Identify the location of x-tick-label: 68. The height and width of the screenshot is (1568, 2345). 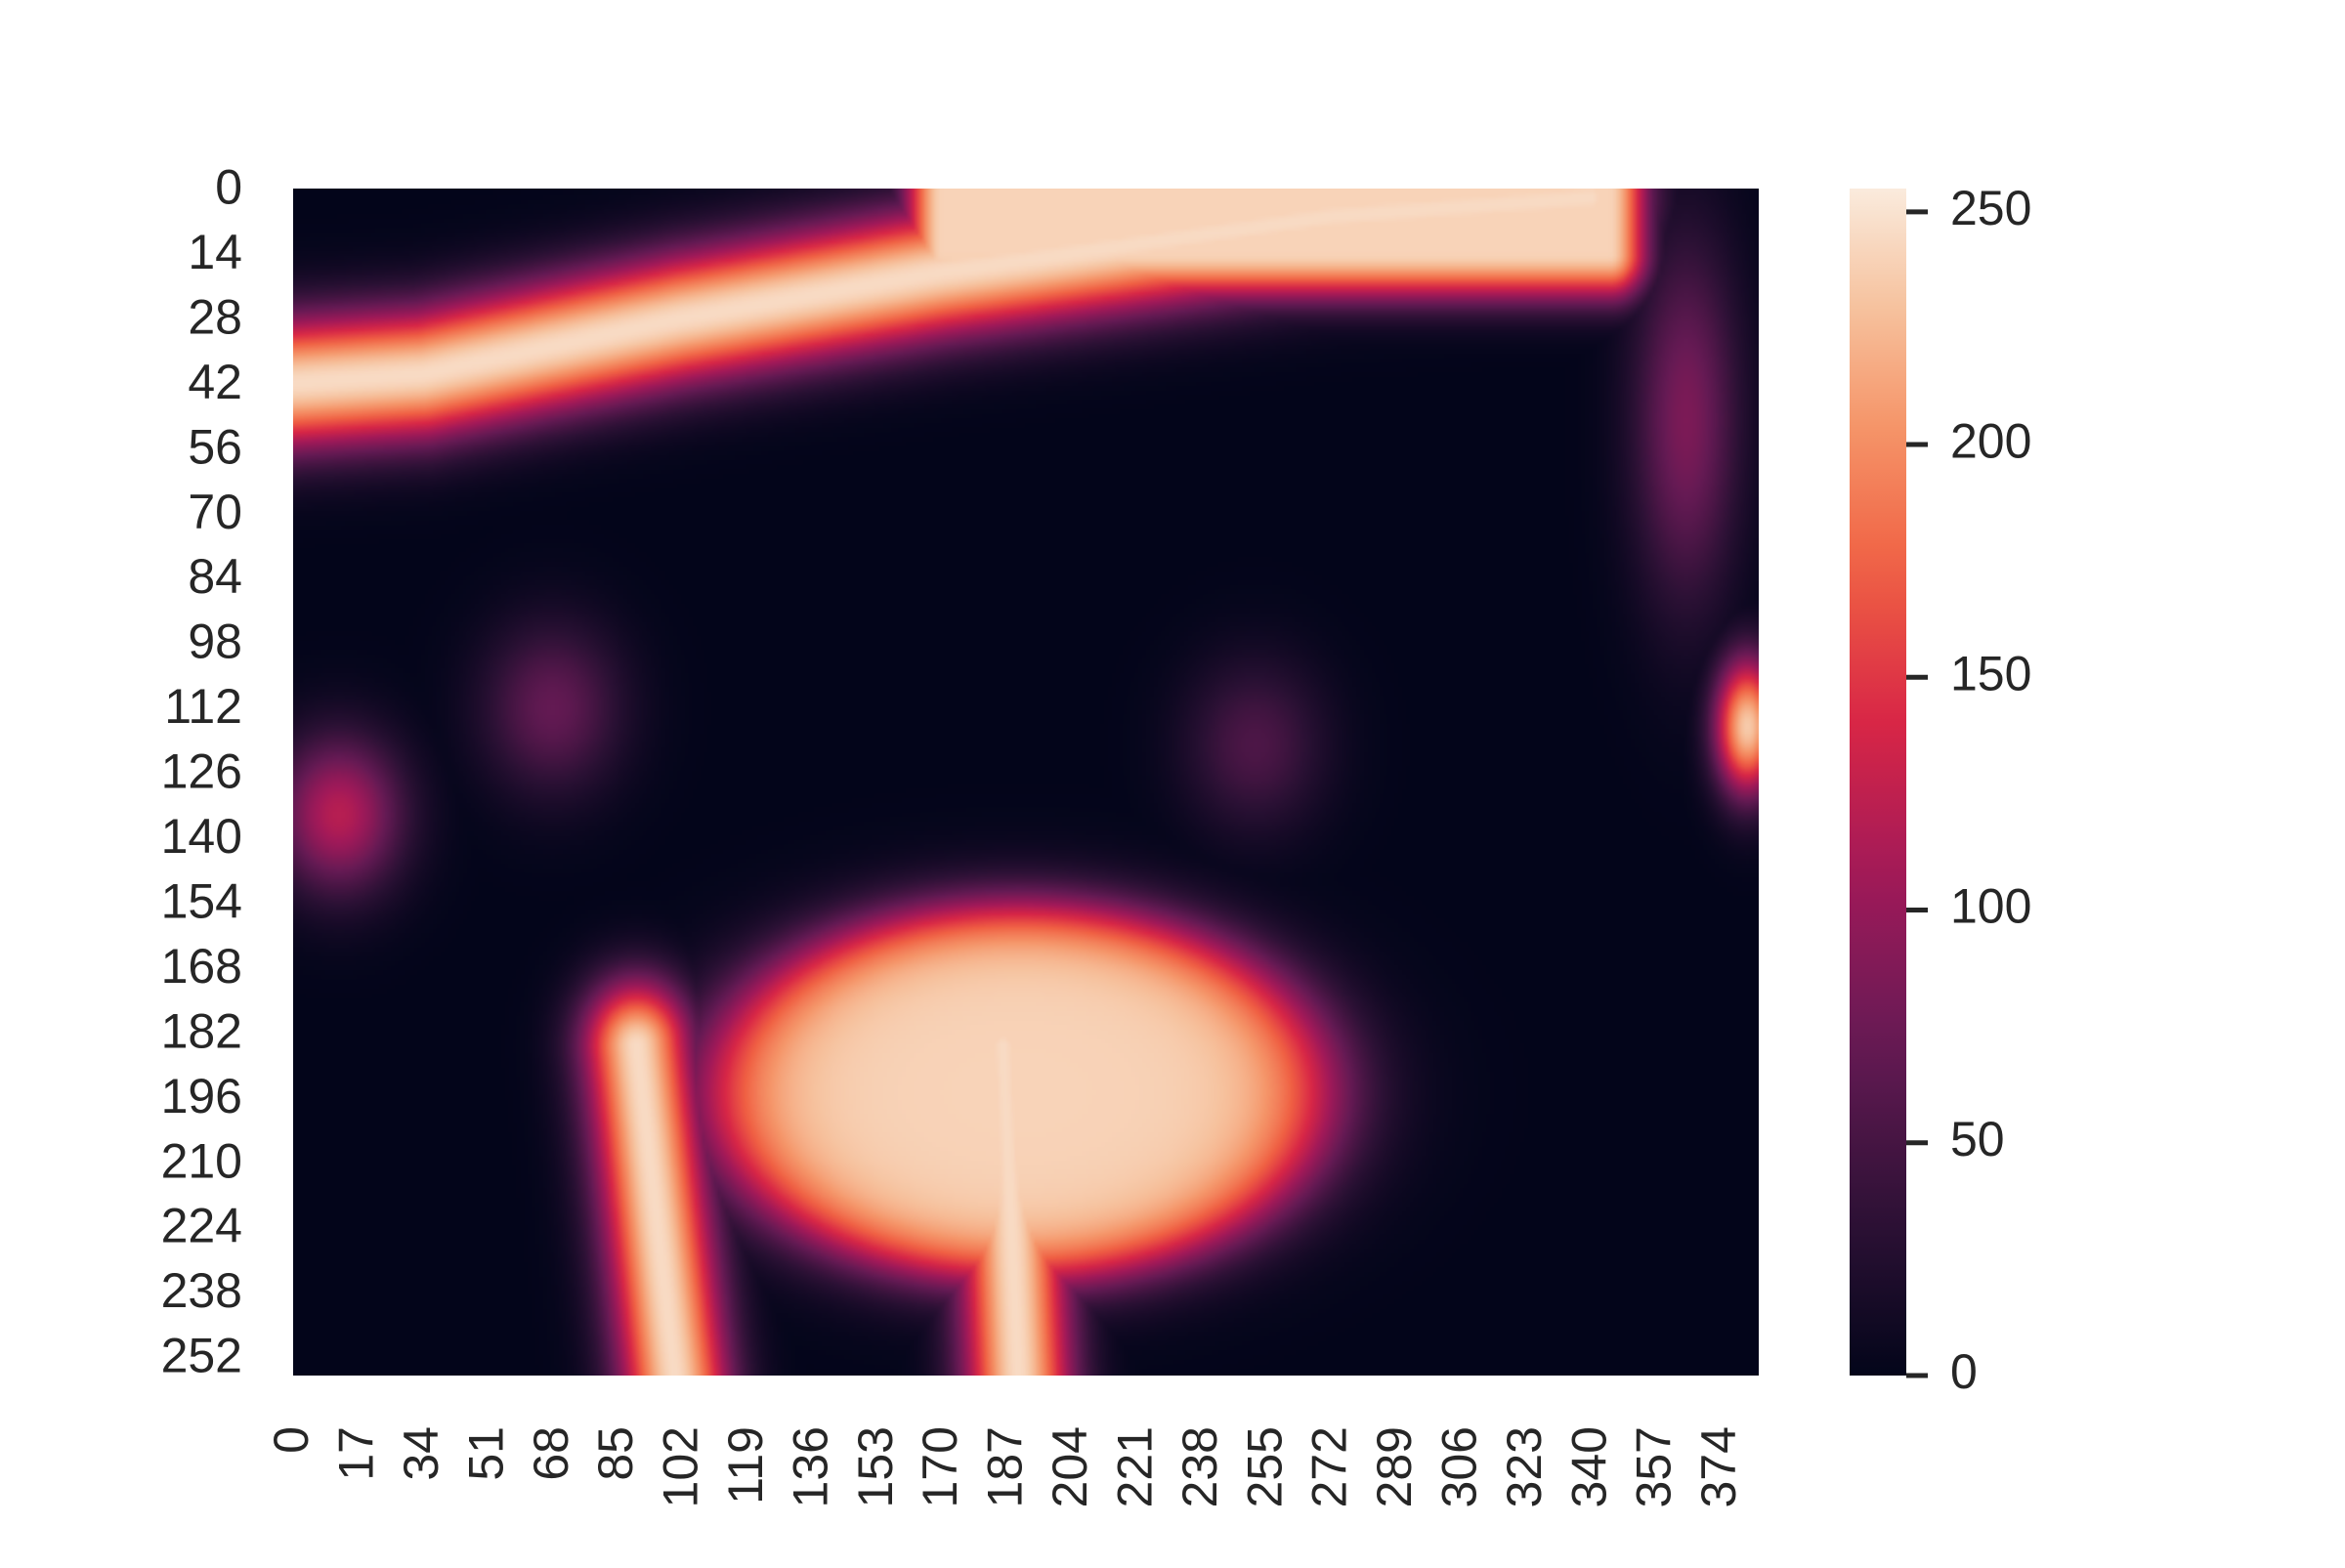
(551, 1453).